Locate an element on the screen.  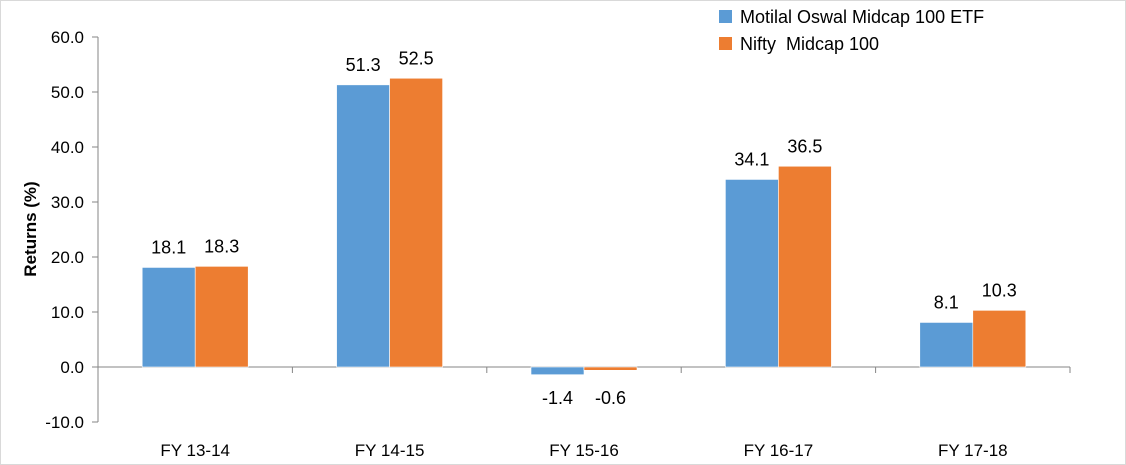
data-label: -1.4 is located at coordinates (557, 398).